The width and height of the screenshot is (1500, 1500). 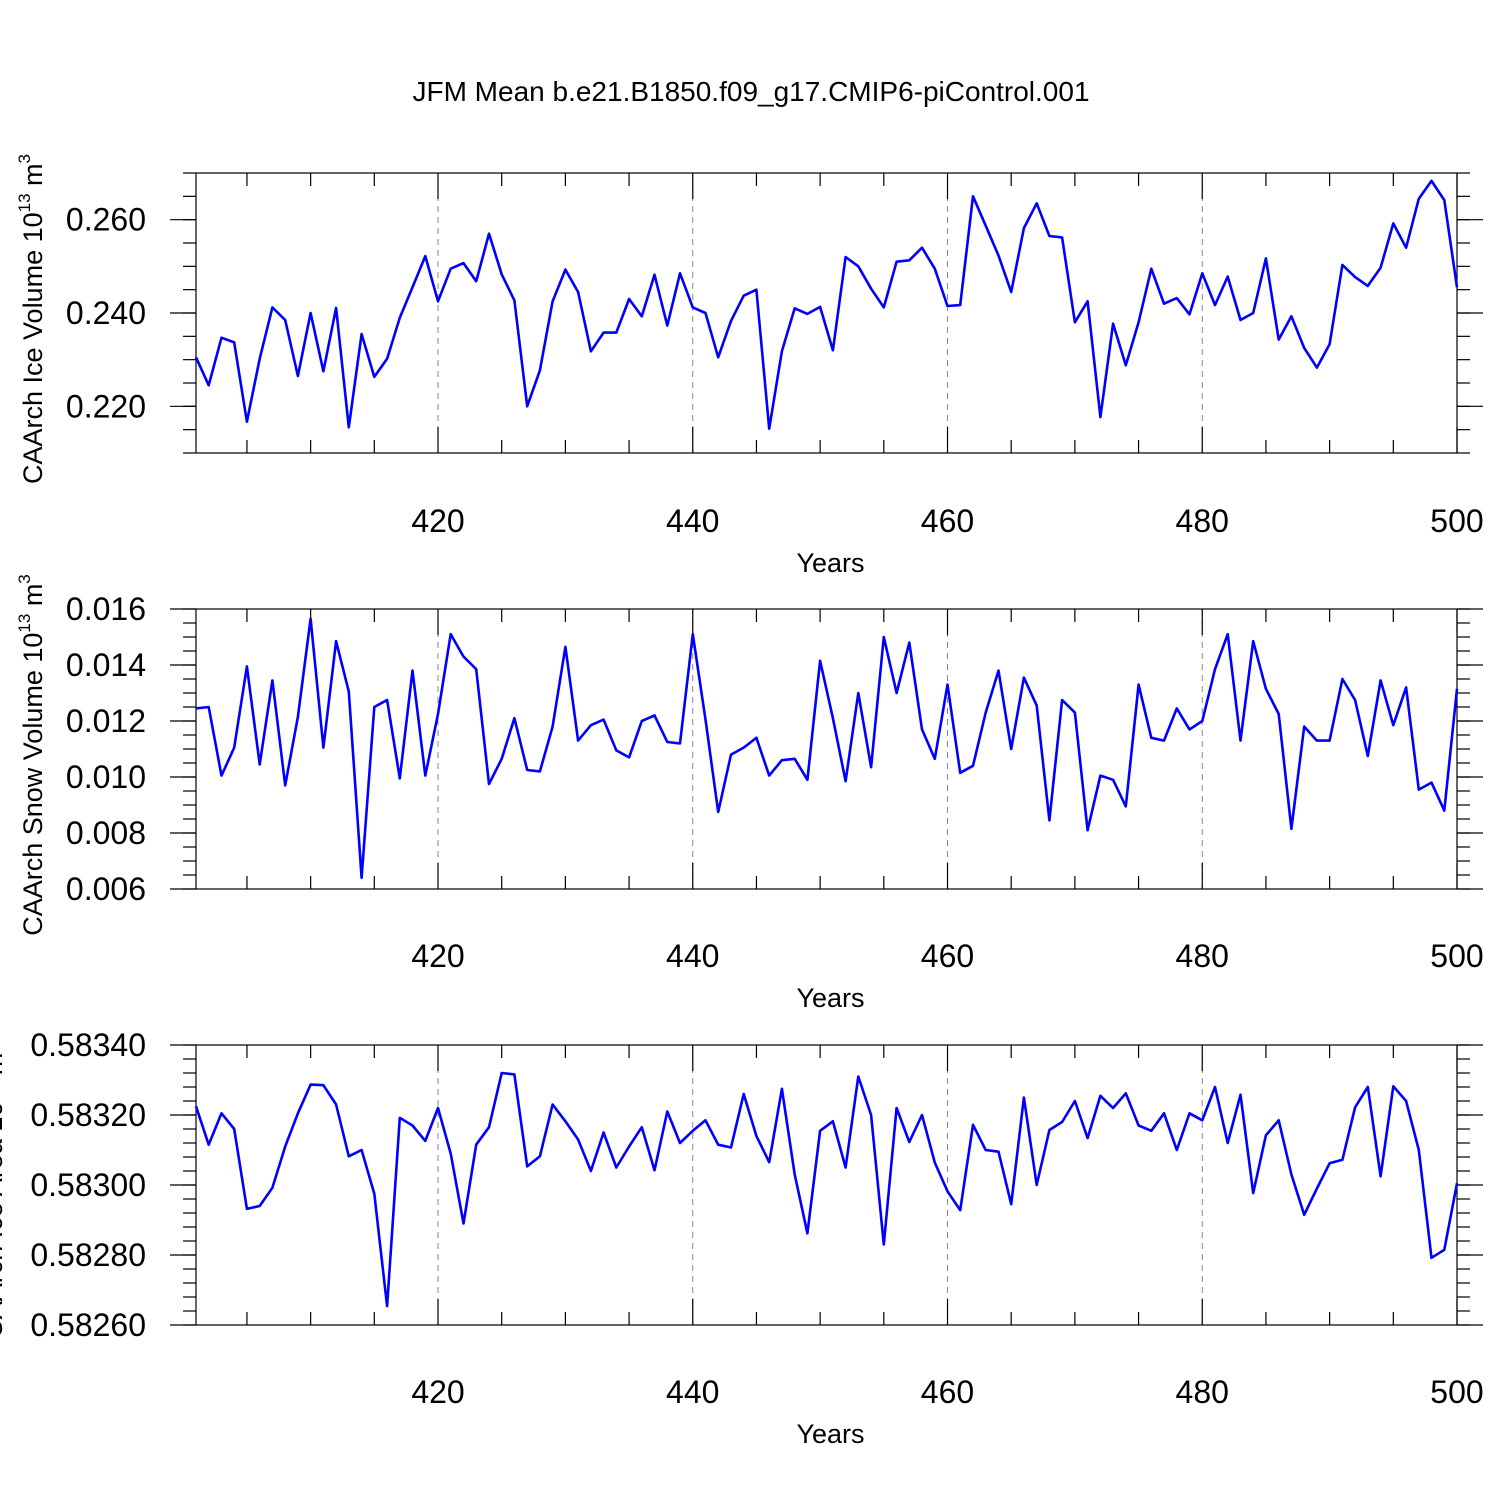 What do you see at coordinates (88, 1255) in the screenshot?
I see `y-tick-label: 0.58280` at bounding box center [88, 1255].